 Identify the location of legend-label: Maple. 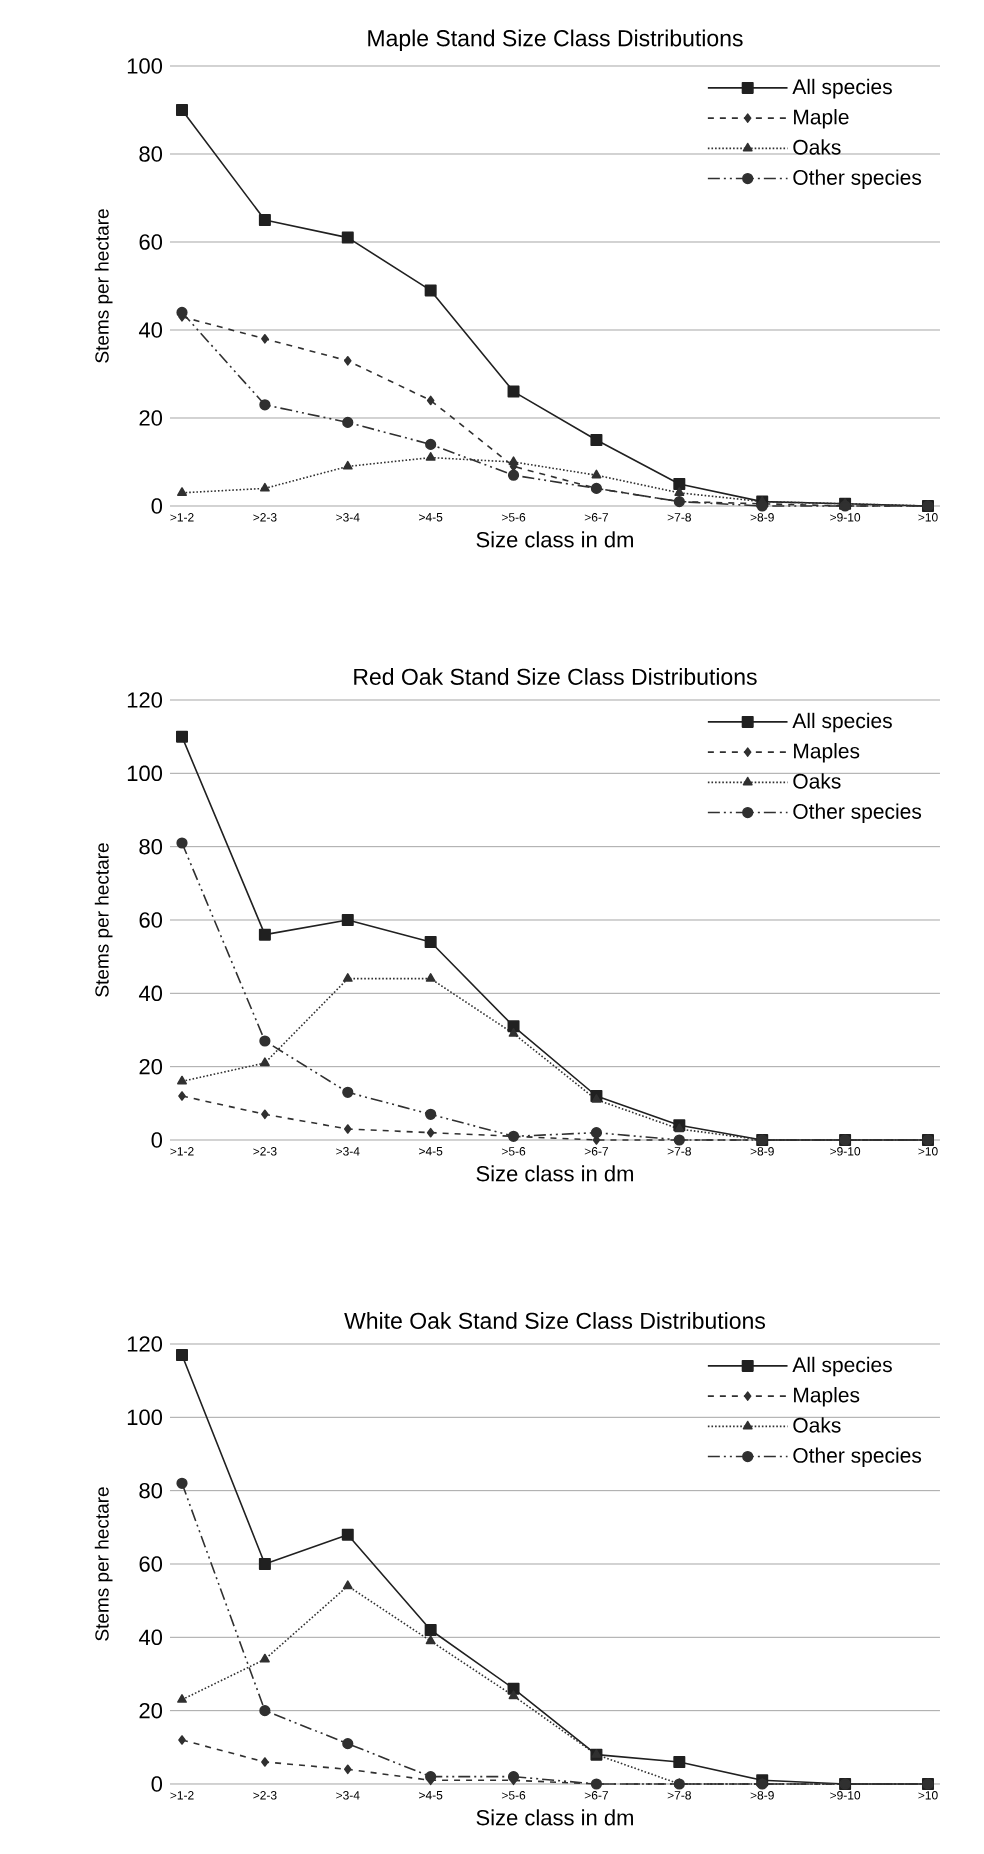
(821, 119).